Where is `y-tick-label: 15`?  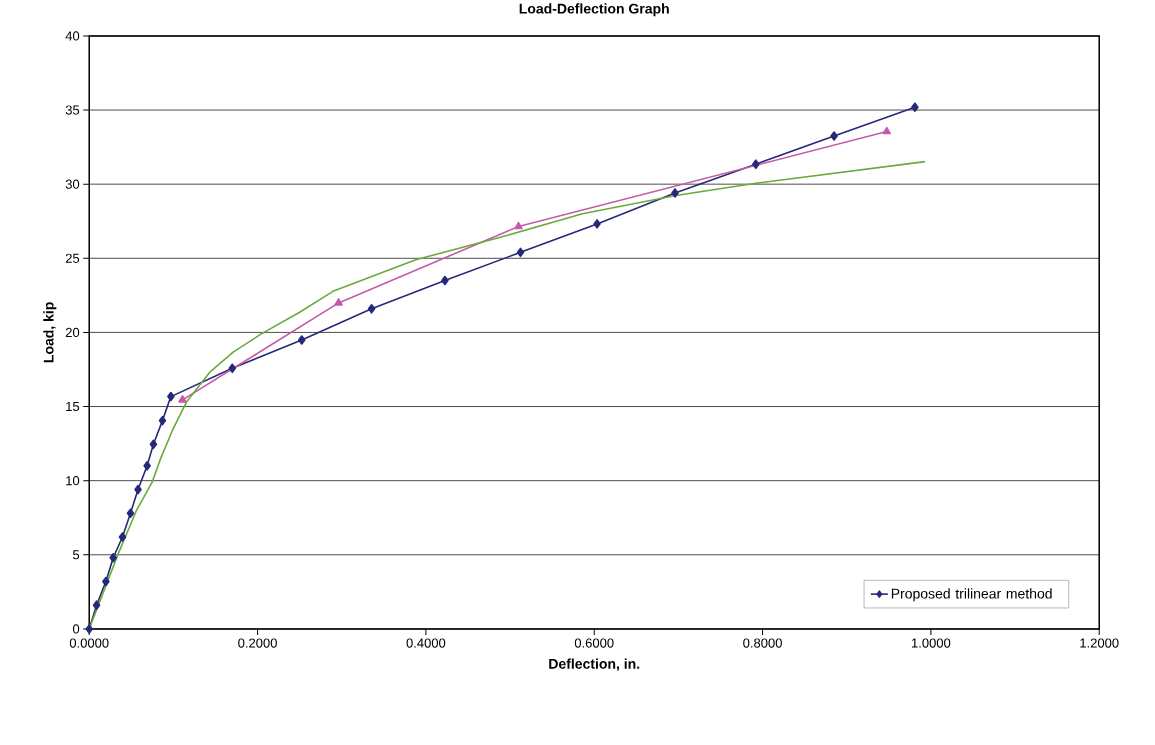
y-tick-label: 15 is located at coordinates (73, 407).